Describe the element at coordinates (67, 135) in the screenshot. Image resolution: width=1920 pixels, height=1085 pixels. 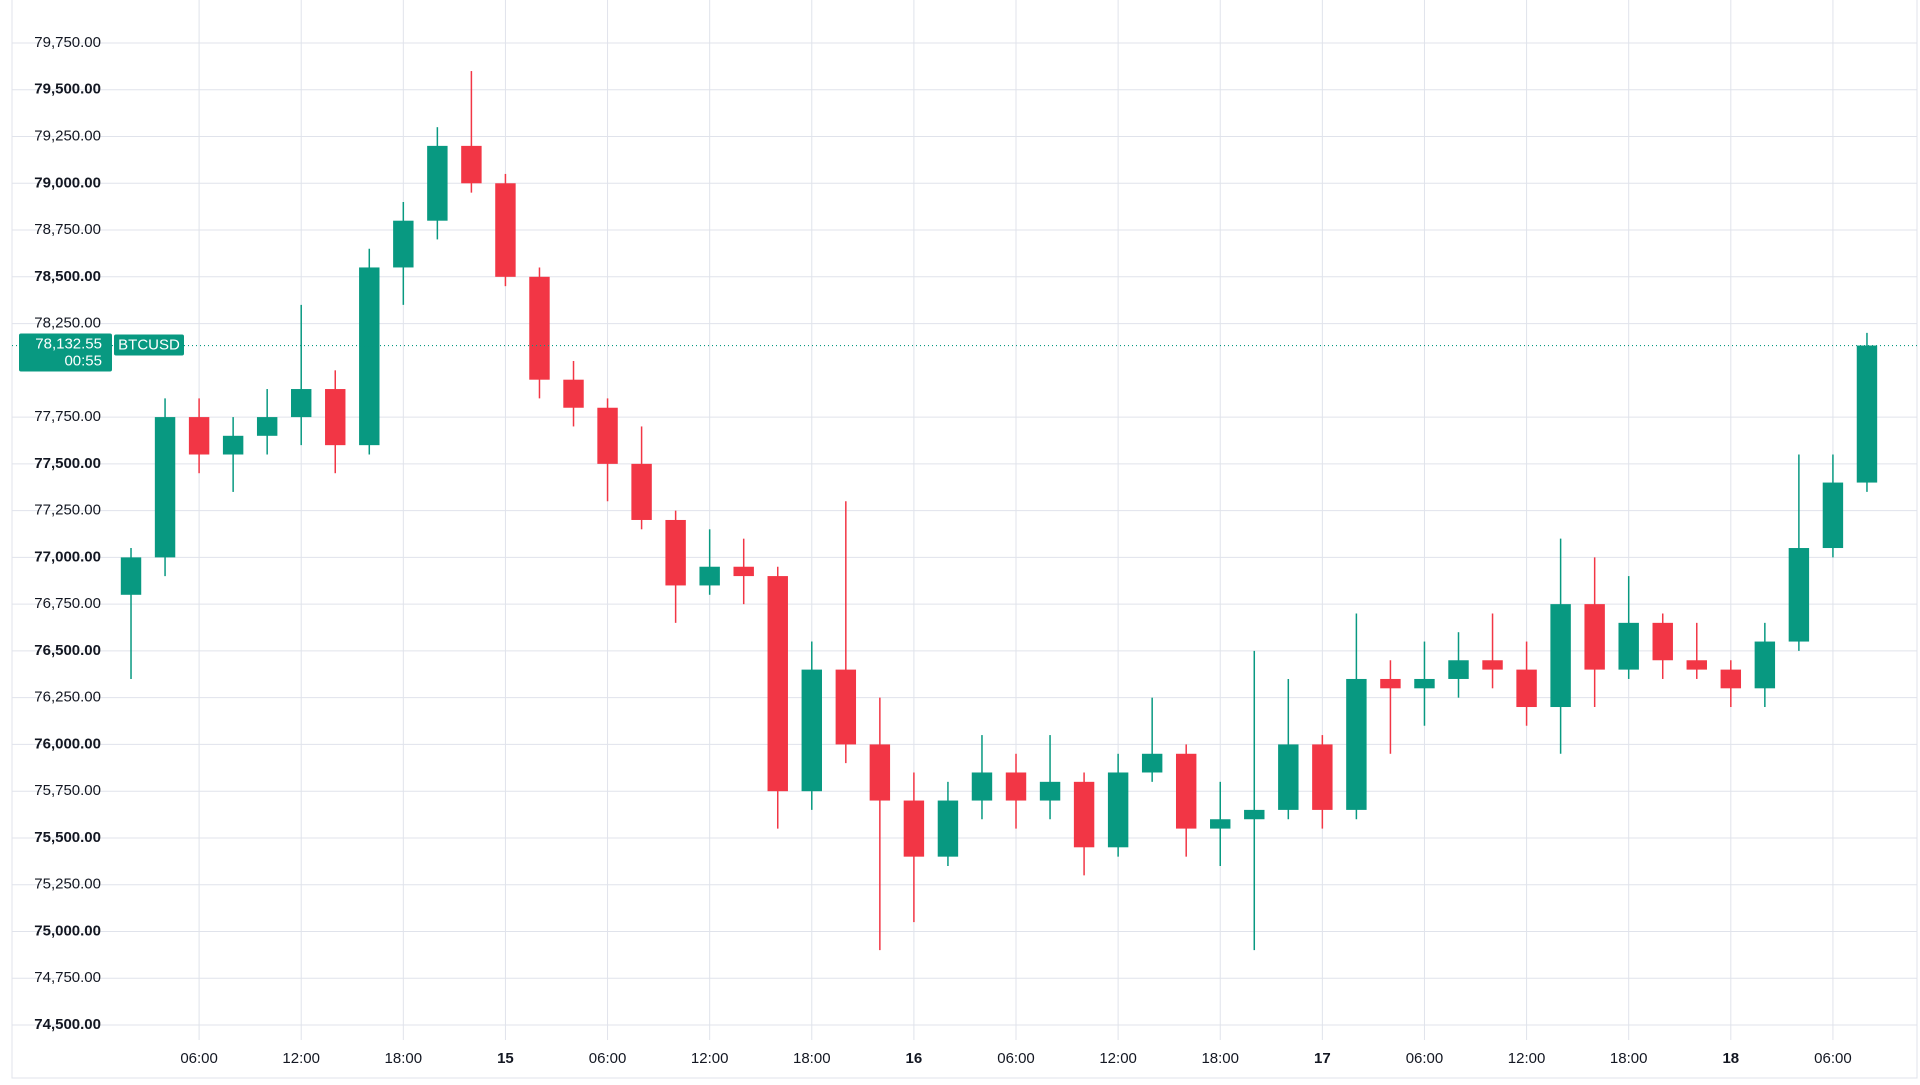
I see `y-tick-label: 79,250.00` at that location.